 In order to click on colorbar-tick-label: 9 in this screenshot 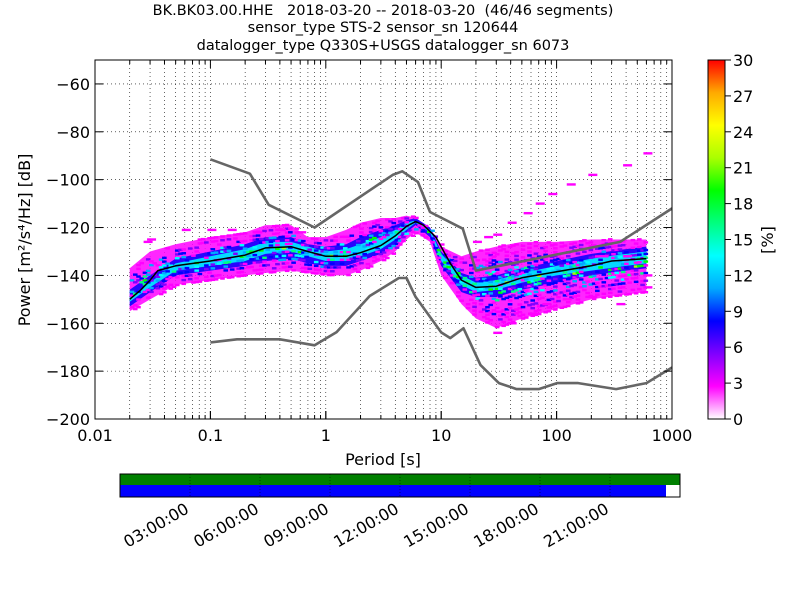, I will do `click(738, 311)`.